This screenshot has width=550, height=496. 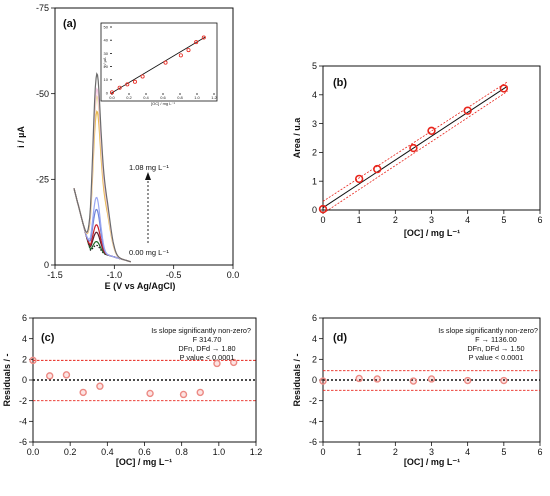 I want to click on y-tick-label: -25, so click(x=42, y=179).